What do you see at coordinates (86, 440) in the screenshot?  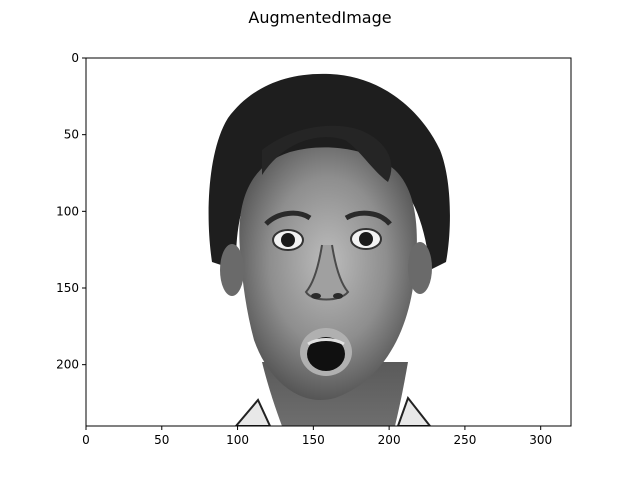 I see `x-tick-label: 0` at bounding box center [86, 440].